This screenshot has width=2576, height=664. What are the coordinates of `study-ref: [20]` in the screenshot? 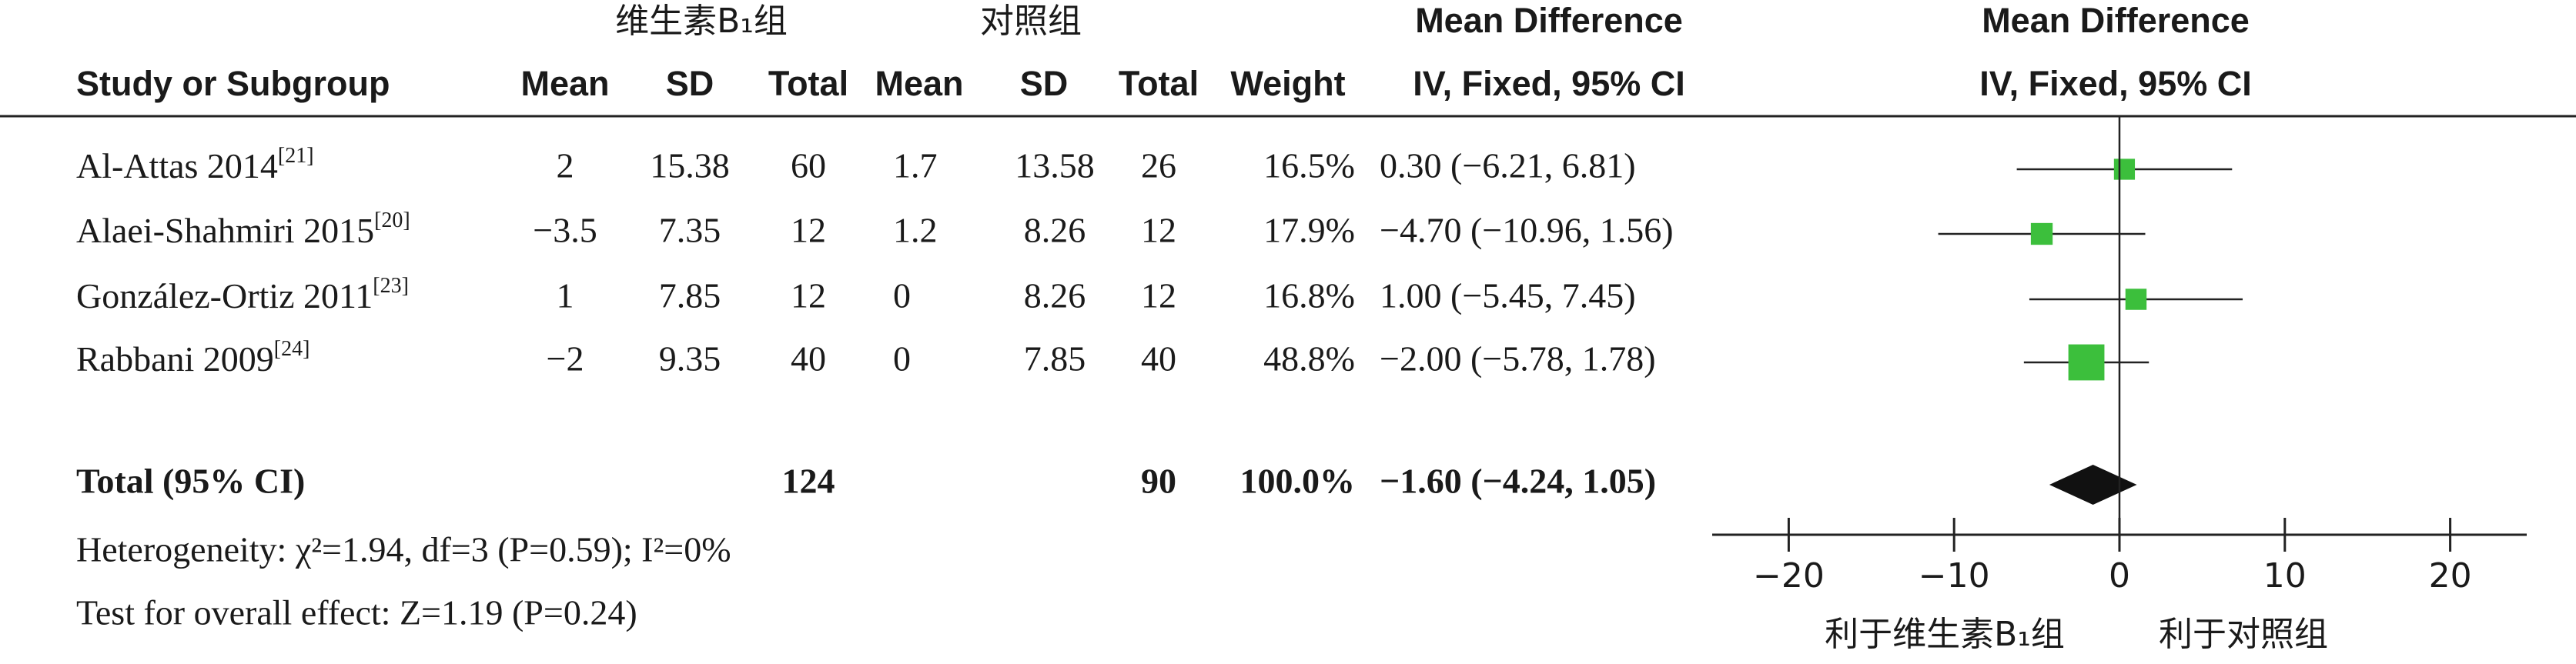 It's located at (392, 220).